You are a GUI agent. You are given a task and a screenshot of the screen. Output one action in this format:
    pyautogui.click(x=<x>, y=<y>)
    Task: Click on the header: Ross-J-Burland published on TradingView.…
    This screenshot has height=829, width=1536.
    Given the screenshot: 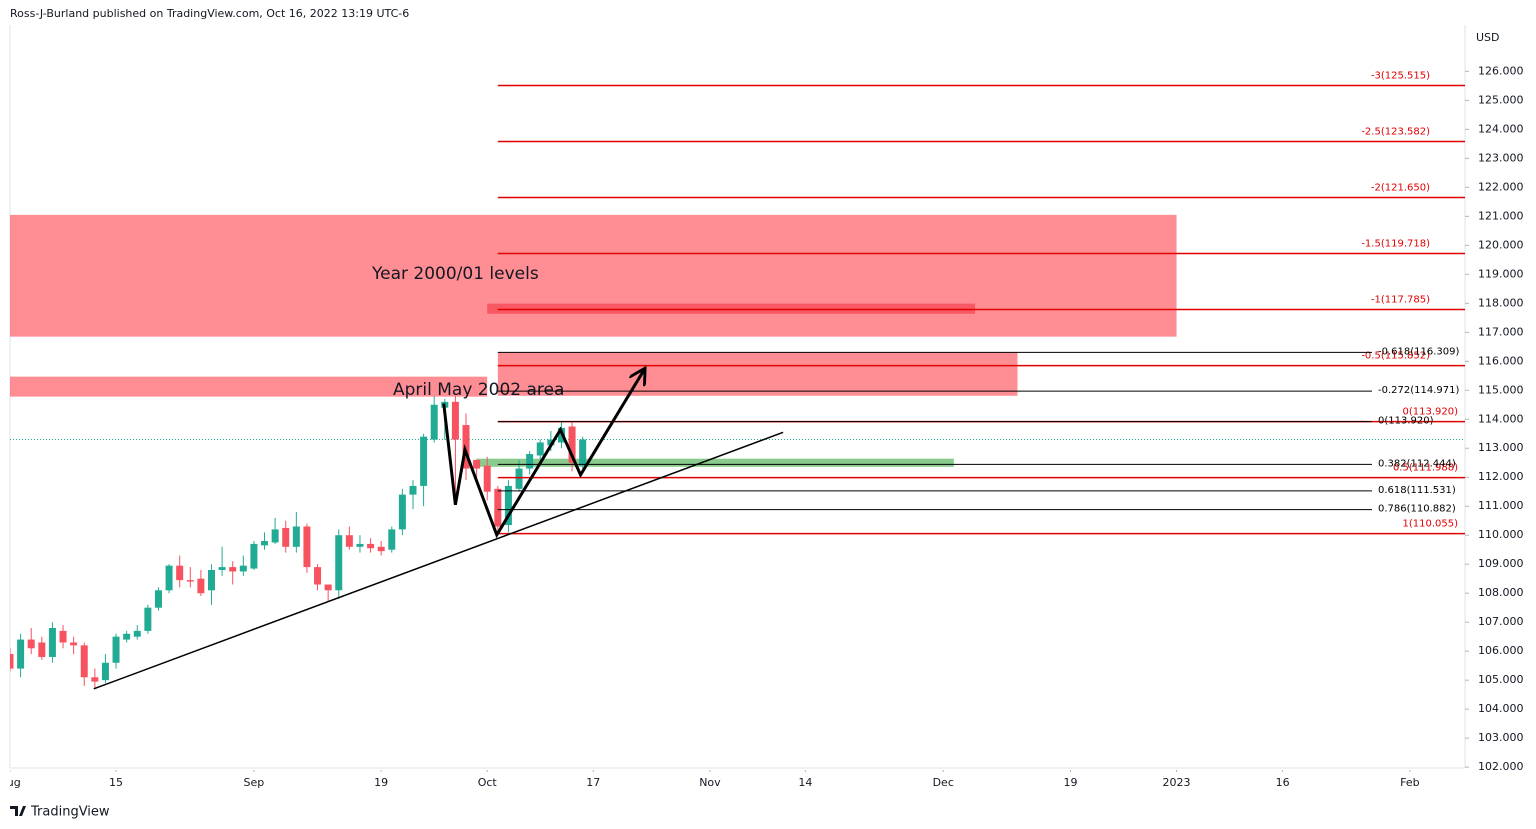 What is the action you would take?
    pyautogui.click(x=209, y=13)
    